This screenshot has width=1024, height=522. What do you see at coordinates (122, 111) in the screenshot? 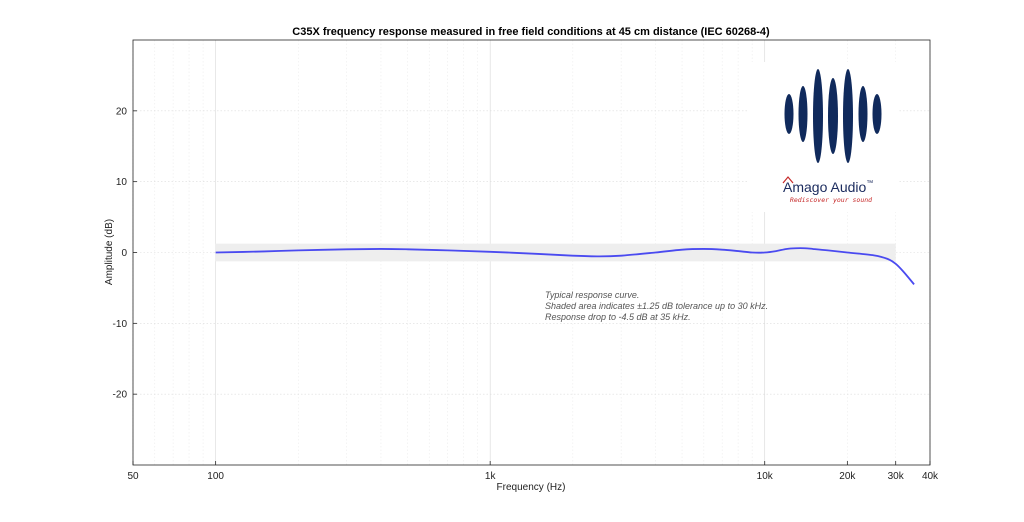
I see `y-tick-label: 20` at bounding box center [122, 111].